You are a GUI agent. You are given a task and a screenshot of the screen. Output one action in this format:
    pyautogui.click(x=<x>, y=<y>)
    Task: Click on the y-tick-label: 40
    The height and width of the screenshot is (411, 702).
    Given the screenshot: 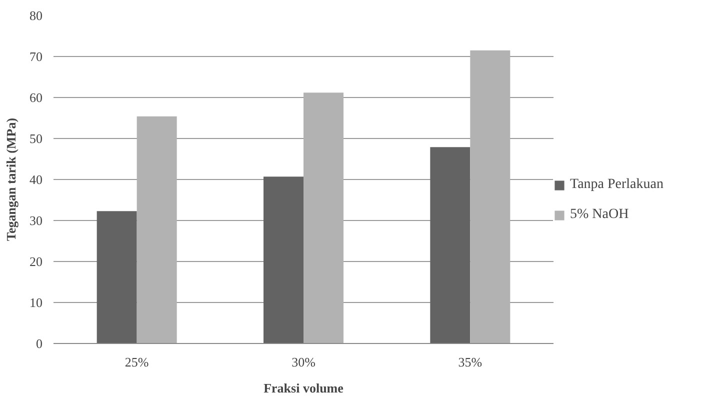 What is the action you would take?
    pyautogui.click(x=36, y=179)
    